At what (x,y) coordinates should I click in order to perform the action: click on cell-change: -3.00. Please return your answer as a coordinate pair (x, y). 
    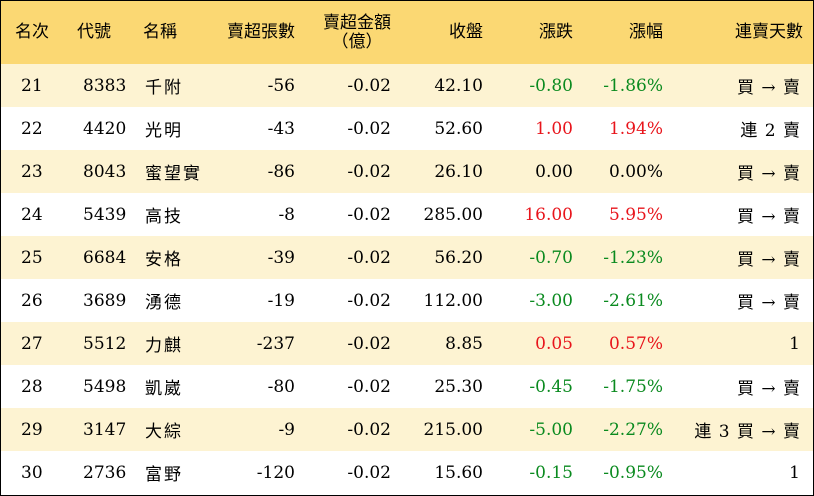
    Looking at the image, I should click on (551, 300).